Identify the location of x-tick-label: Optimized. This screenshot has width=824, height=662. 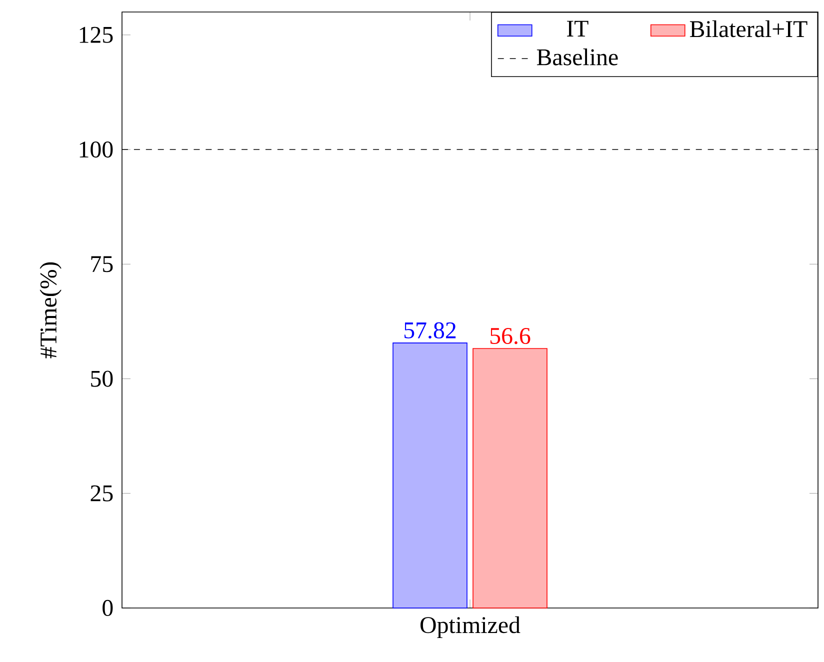
(470, 627).